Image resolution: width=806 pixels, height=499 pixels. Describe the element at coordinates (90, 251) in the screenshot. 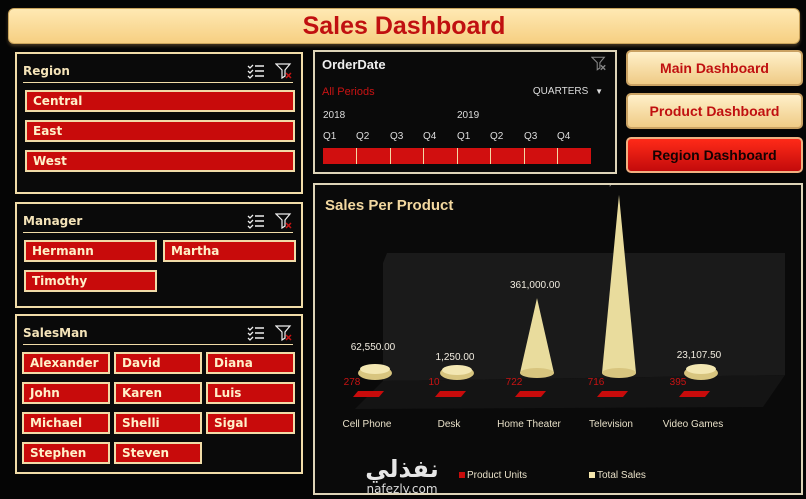

I see `manager-item-hermann: Hermann` at that location.